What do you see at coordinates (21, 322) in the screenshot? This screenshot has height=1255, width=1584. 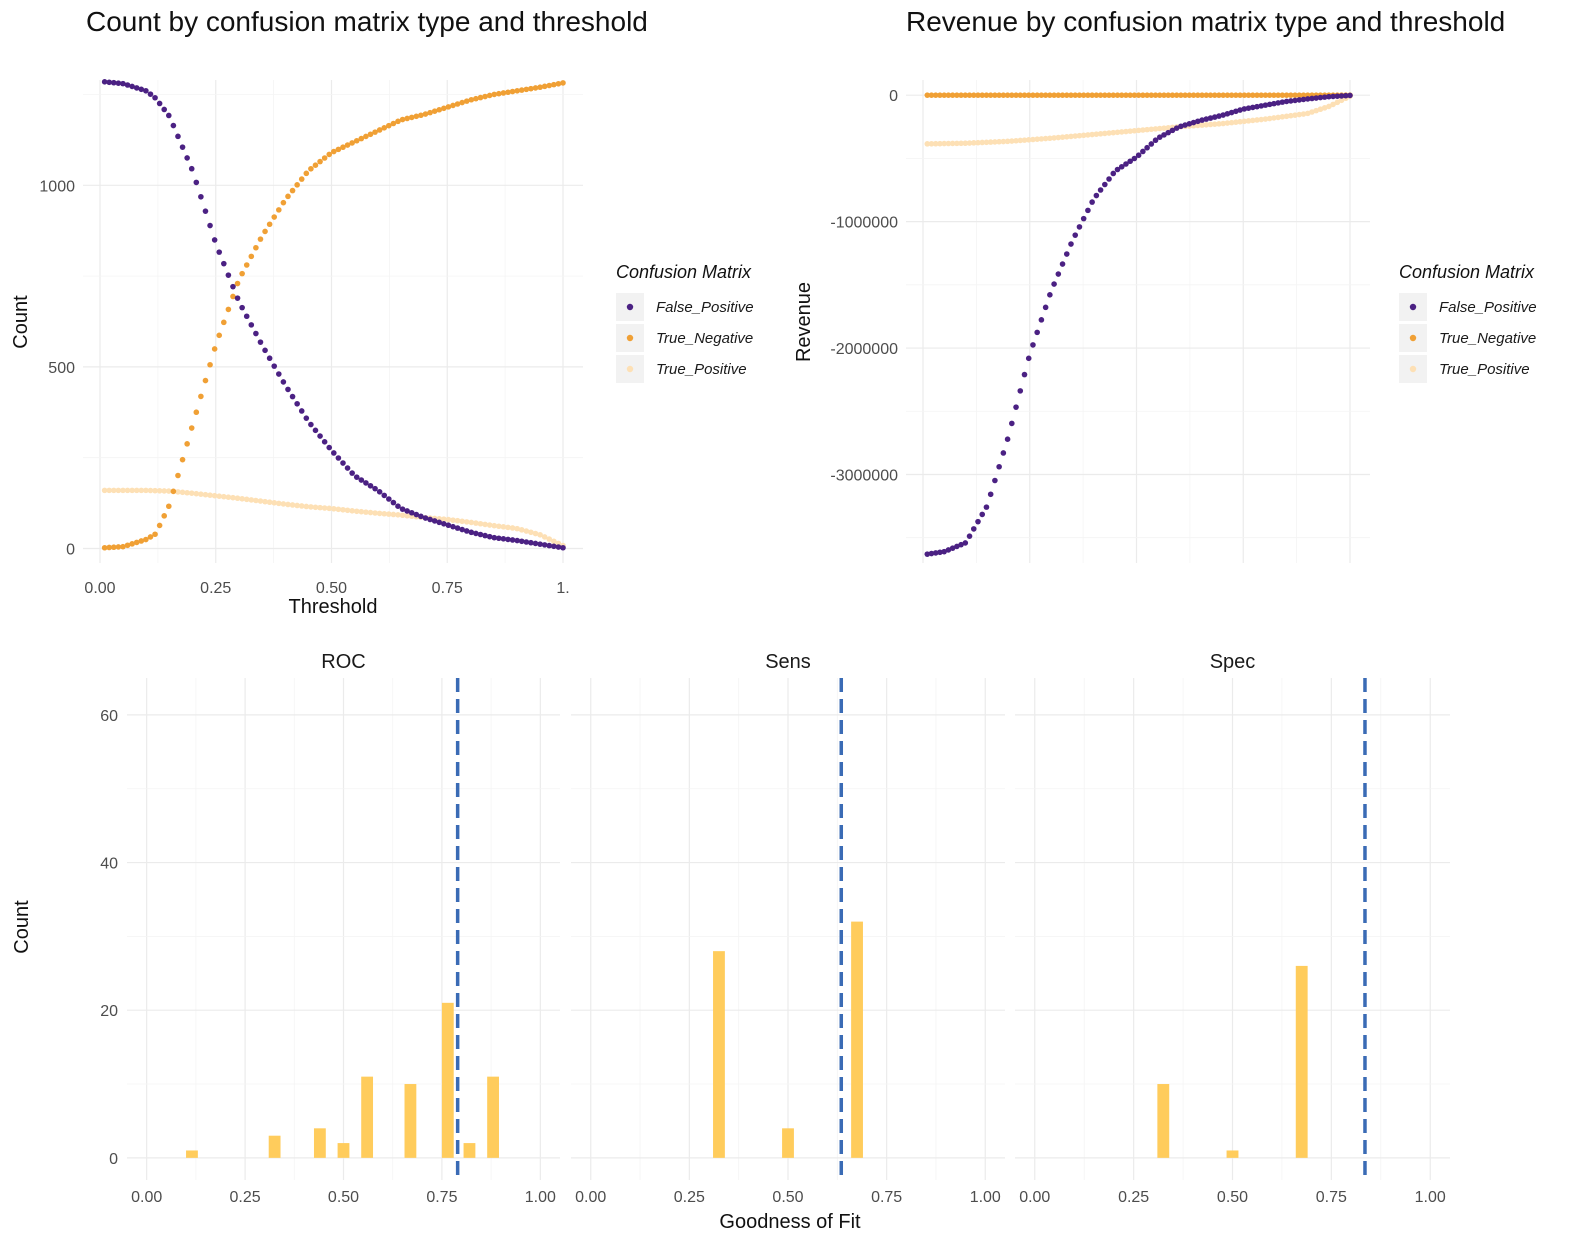 I see `count-chart-y-label: Count` at bounding box center [21, 322].